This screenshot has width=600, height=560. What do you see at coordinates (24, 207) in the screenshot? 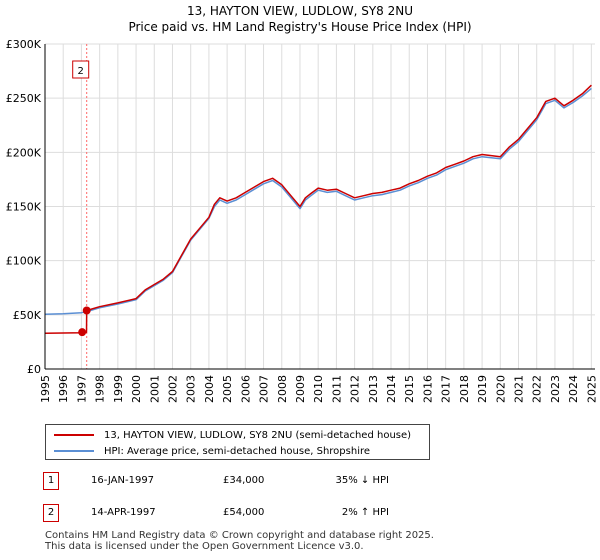
I see `y-tick-label: £150K` at bounding box center [24, 207].